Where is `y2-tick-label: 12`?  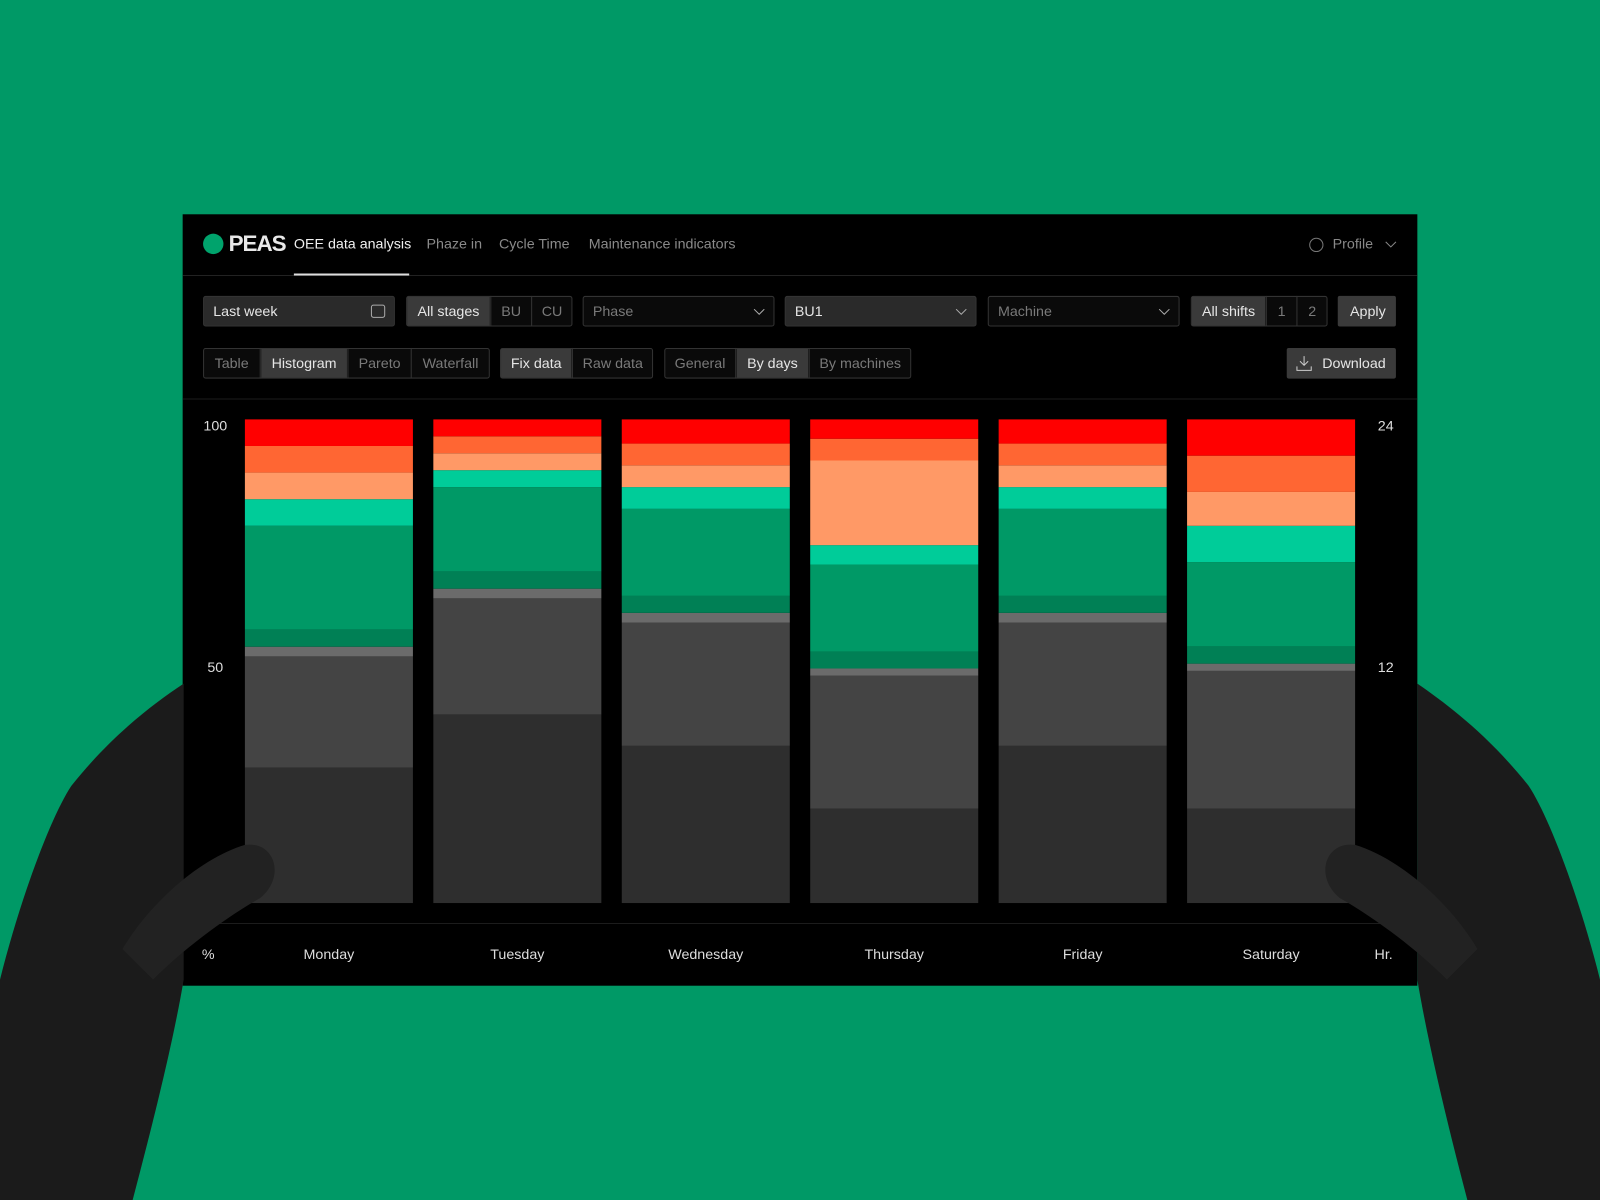
y2-tick-label: 12 is located at coordinates (1386, 668).